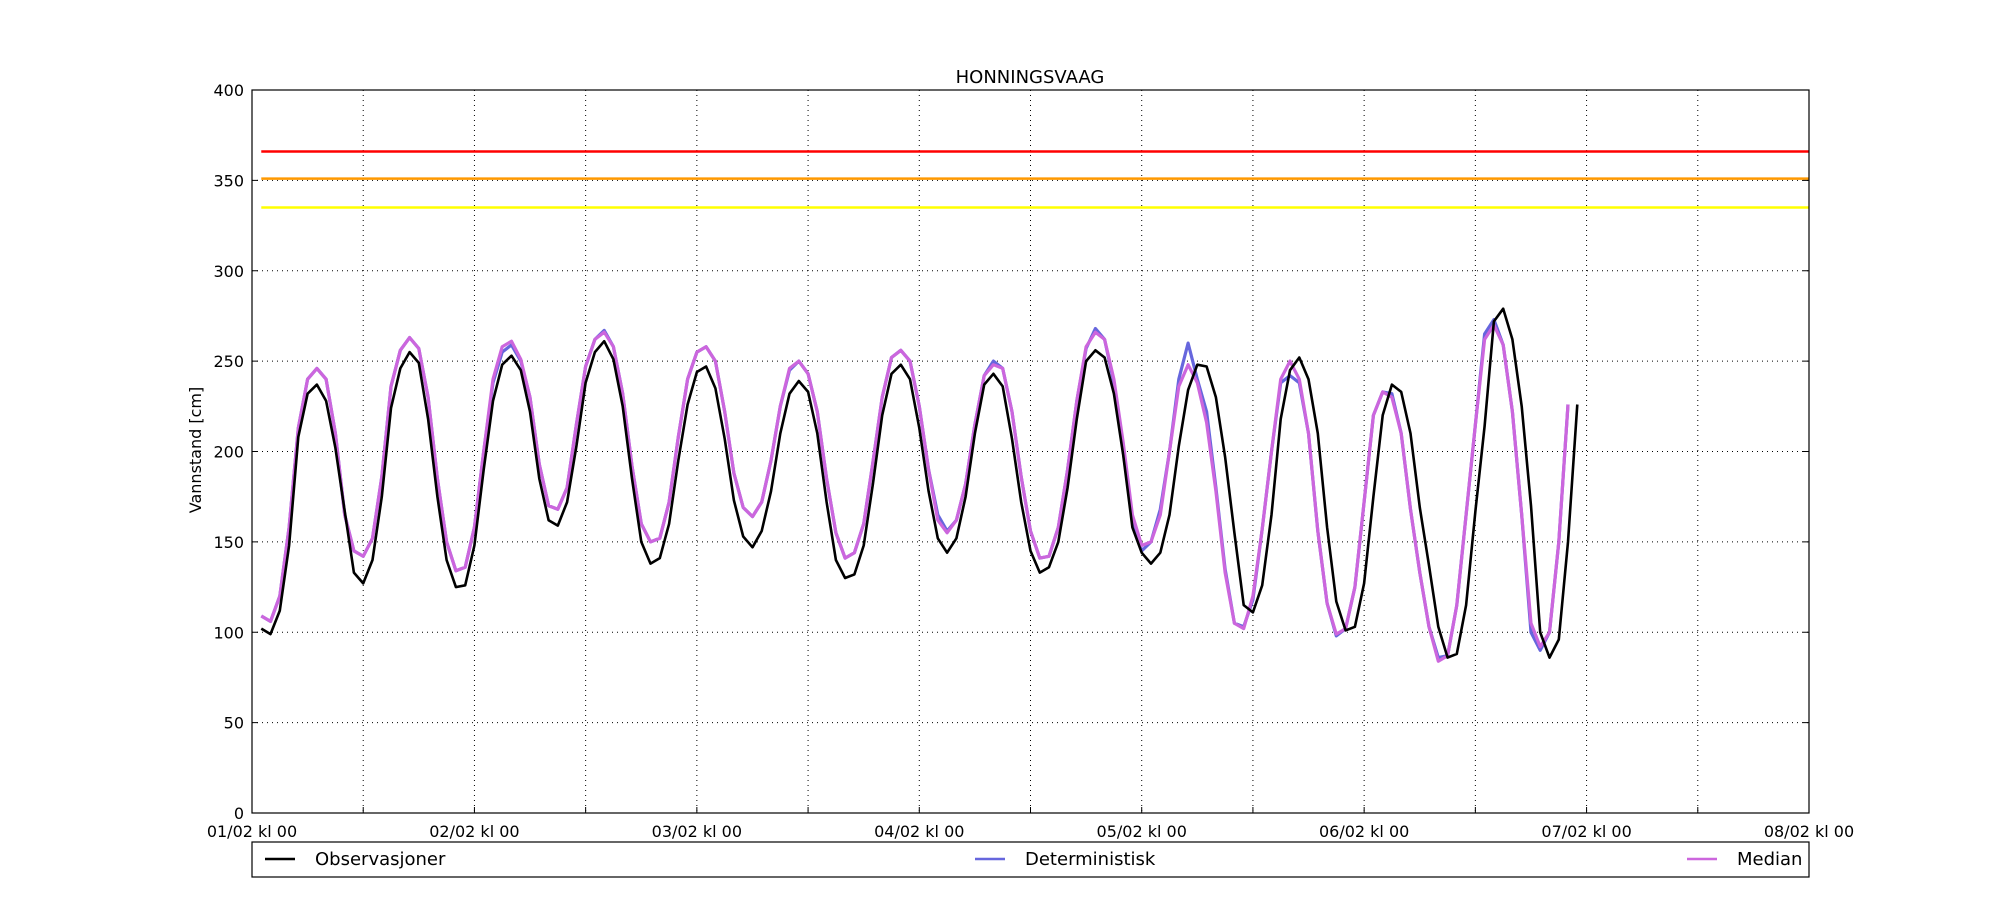 This screenshot has height=900, width=2000. What do you see at coordinates (919, 831) in the screenshot?
I see `x-tick-label: 04/02 kl 00` at bounding box center [919, 831].